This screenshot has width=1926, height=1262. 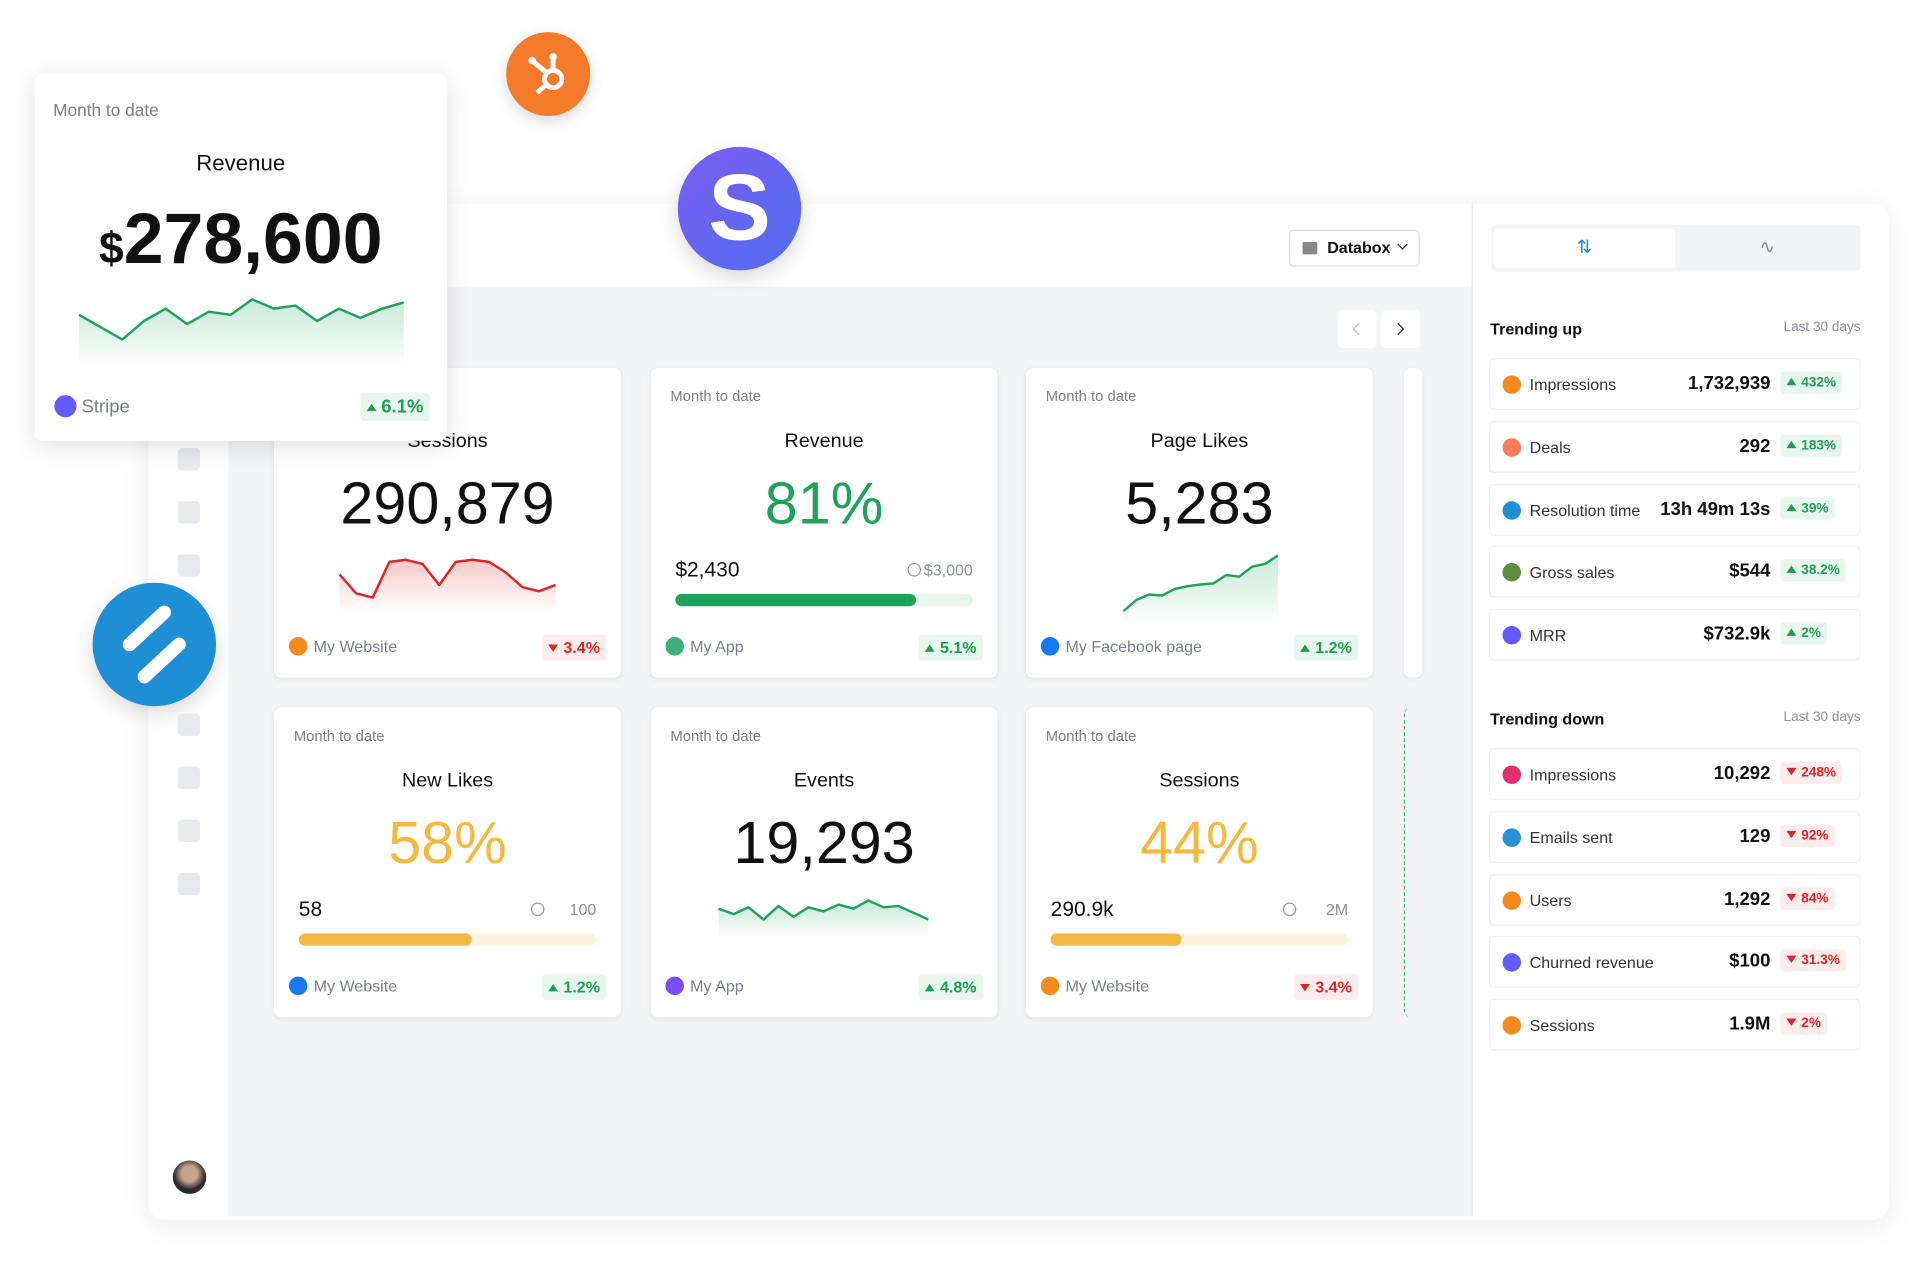 What do you see at coordinates (1550, 900) in the screenshot?
I see `metric-name: Users` at bounding box center [1550, 900].